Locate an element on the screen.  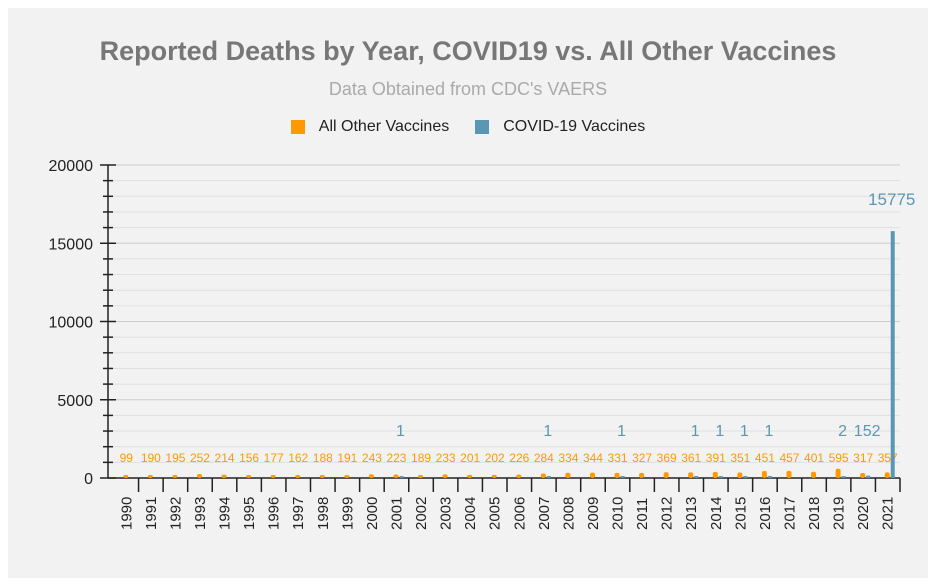
x-tick-label: 2010 is located at coordinates (618, 513).